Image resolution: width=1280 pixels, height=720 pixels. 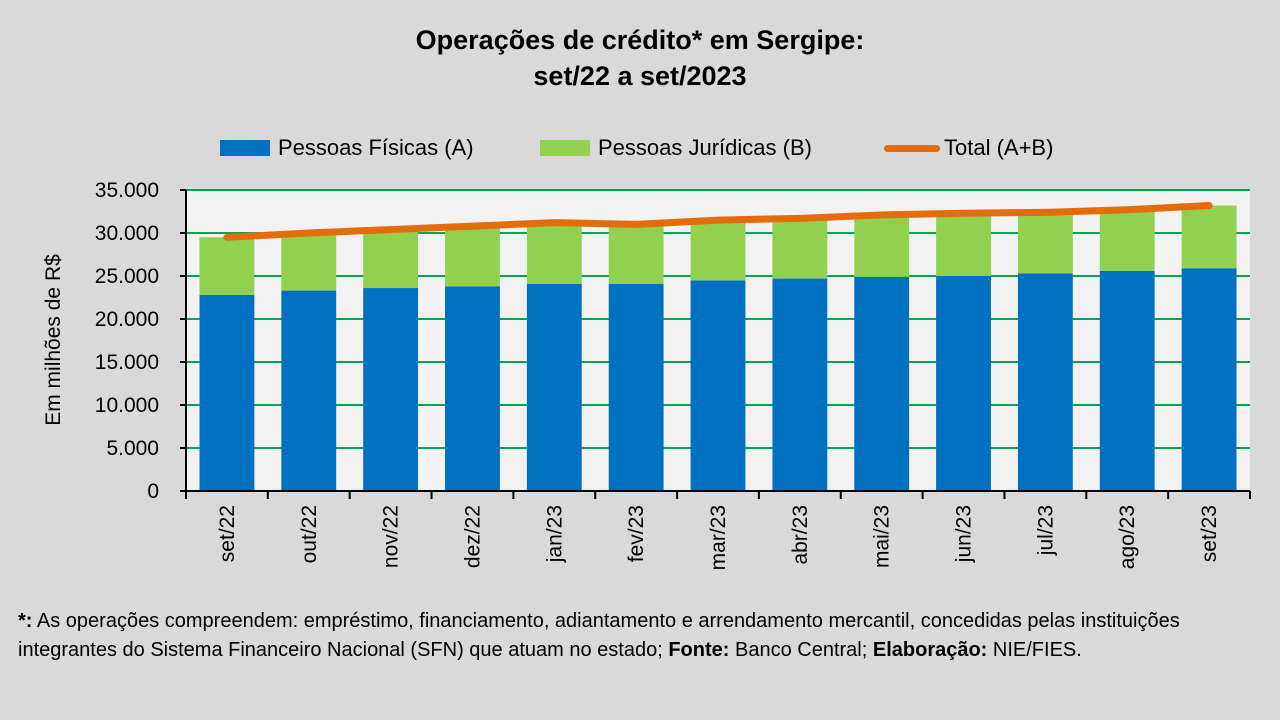 I want to click on legend-item-pf: Pessoas Físicas (A), so click(x=347, y=148).